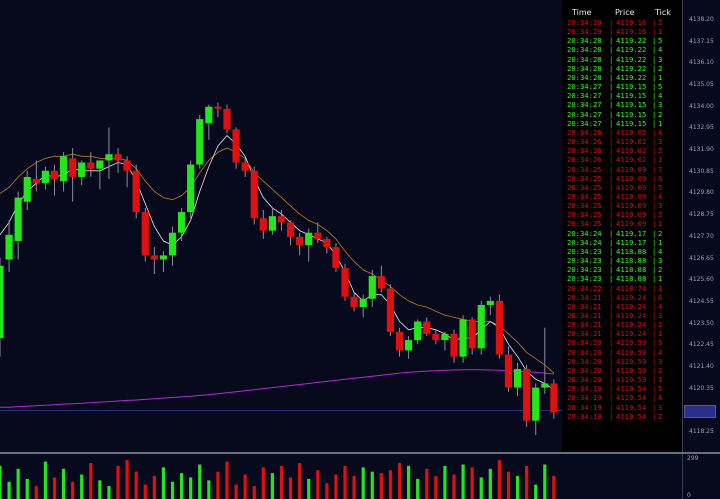 The width and height of the screenshot is (720, 499). Describe the element at coordinates (622, 407) in the screenshot. I see `trade-row: 20:34:19 | 4119.54 | 3` at that location.